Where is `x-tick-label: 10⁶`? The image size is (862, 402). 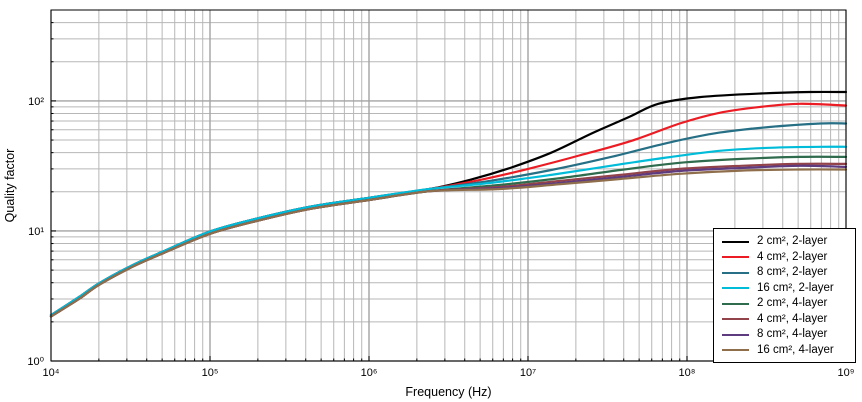
x-tick-label: 10⁶ is located at coordinates (369, 373).